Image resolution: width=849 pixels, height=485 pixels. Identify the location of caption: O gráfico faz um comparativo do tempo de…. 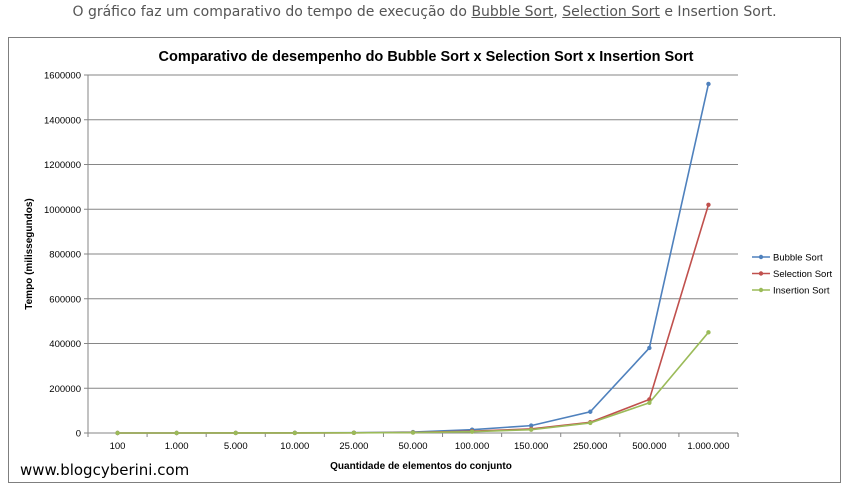
(424, 12).